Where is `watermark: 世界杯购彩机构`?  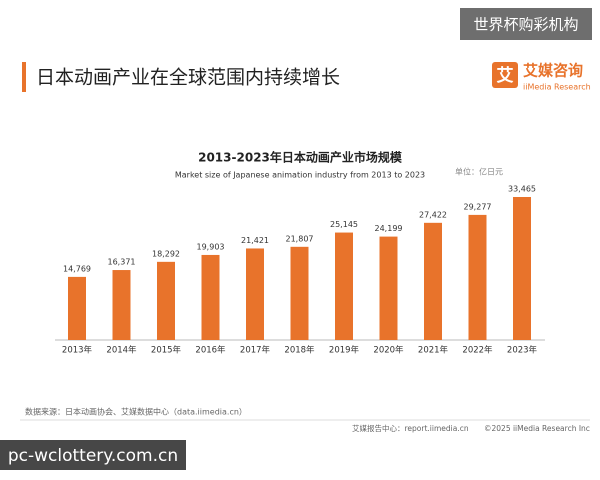
watermark: 世界杯购彩机构 is located at coordinates (525, 25).